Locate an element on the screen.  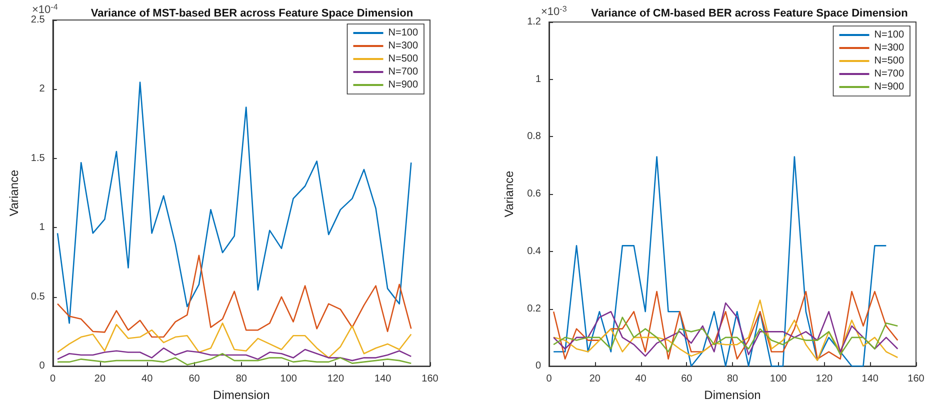
y-tick-label: 1.2 is located at coordinates (534, 22).